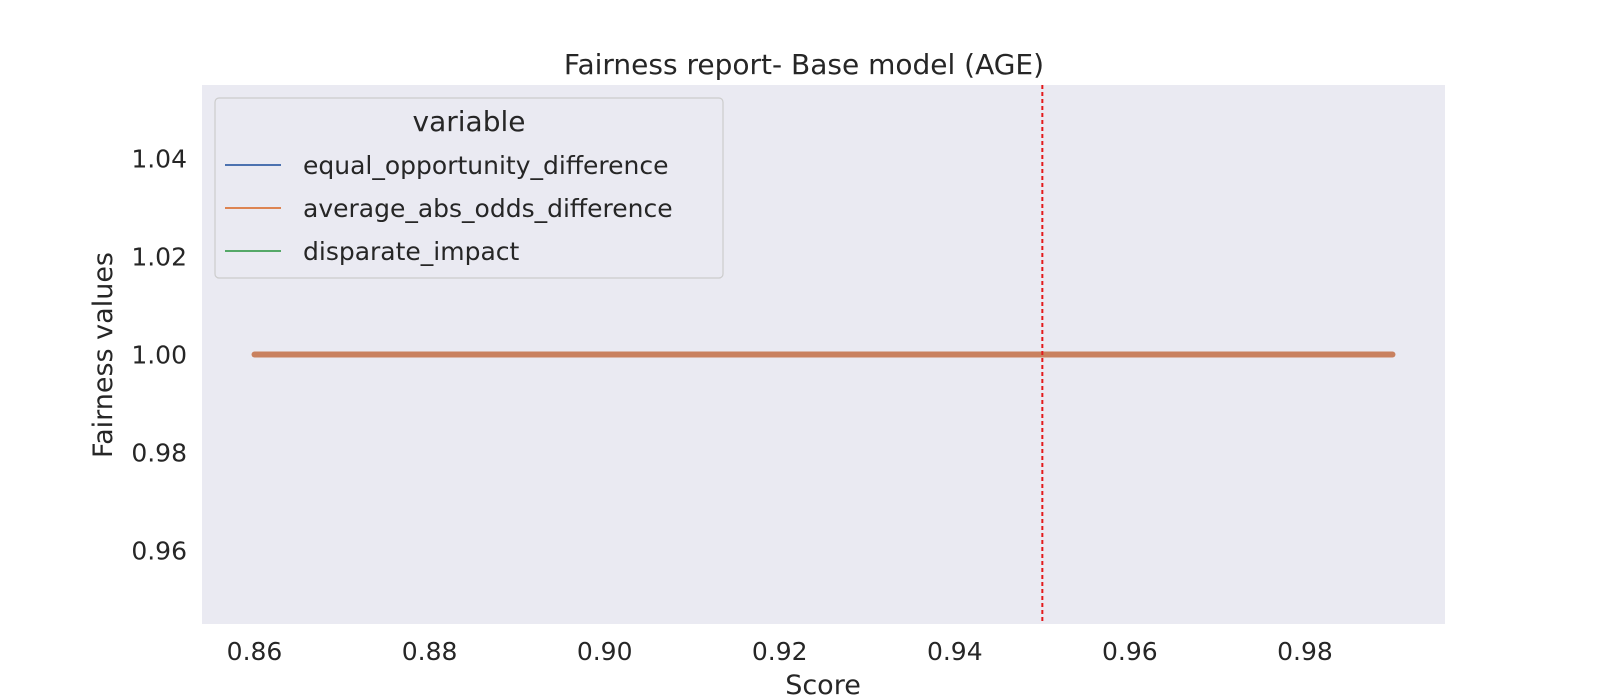 The height and width of the screenshot is (700, 1600). Describe the element at coordinates (1305, 651) in the screenshot. I see `x-tick-label: 0.98` at that location.